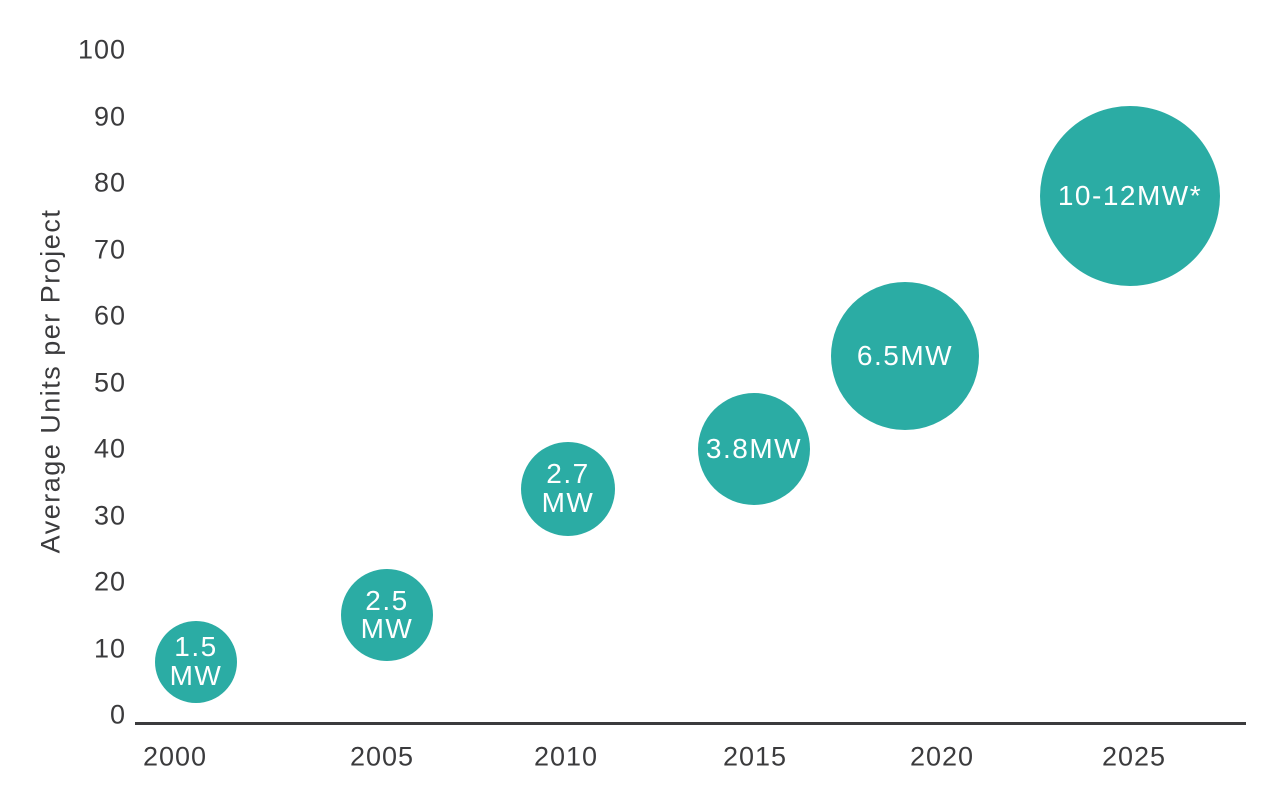 Image resolution: width=1280 pixels, height=798 pixels. Describe the element at coordinates (109, 249) in the screenshot. I see `y-tick-label: 70` at that location.